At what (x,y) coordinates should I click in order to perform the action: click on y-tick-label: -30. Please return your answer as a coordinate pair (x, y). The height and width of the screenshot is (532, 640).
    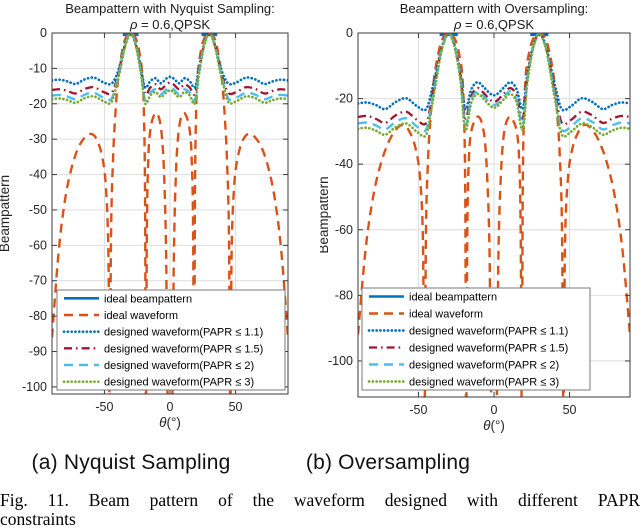
    Looking at the image, I should click on (38, 139).